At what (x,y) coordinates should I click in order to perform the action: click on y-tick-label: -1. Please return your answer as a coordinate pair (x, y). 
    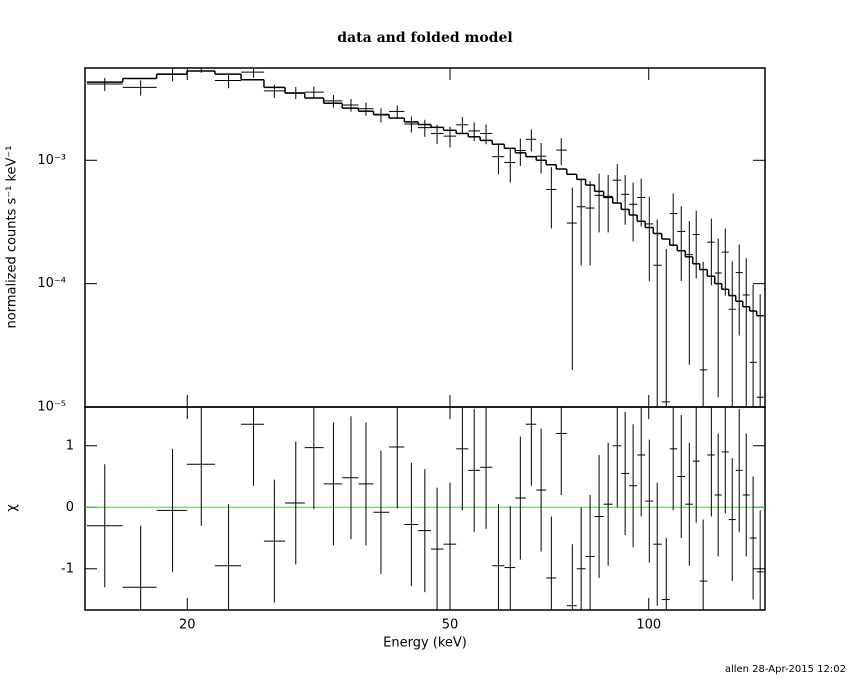
    Looking at the image, I should click on (67, 568).